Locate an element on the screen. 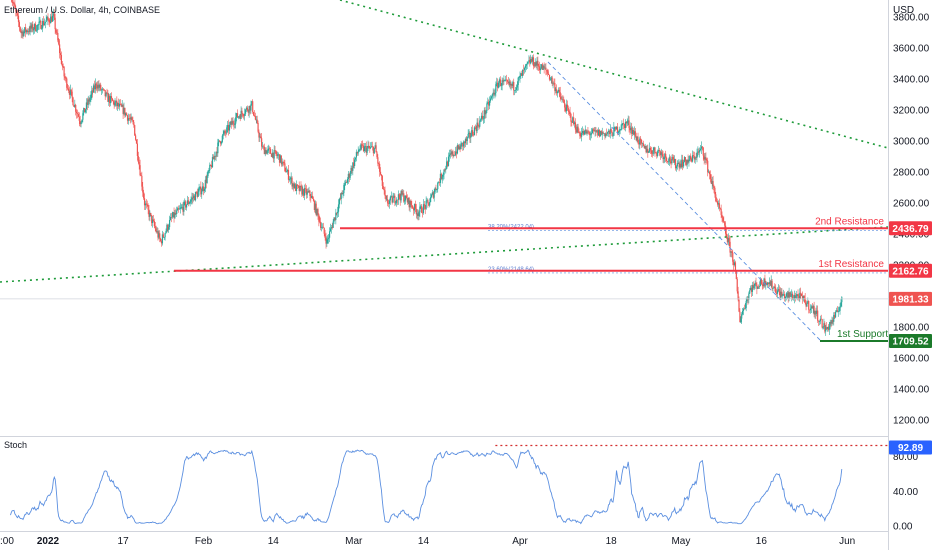  price-tick-label: 2600.00 is located at coordinates (911, 203).